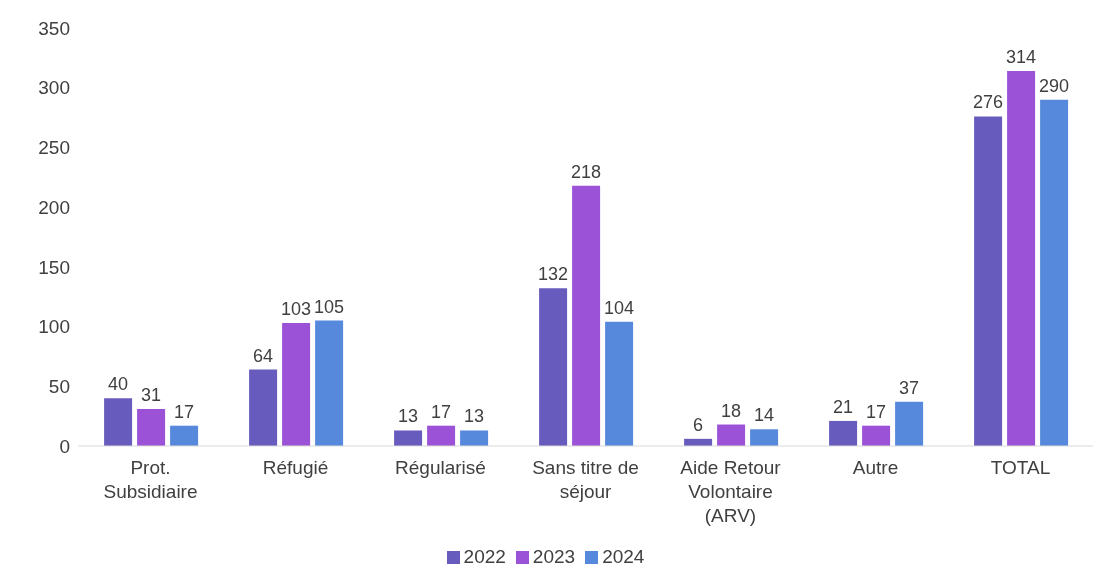 Image resolution: width=1106 pixels, height=572 pixels. What do you see at coordinates (54, 28) in the screenshot?
I see `y-tick-label: 350` at bounding box center [54, 28].